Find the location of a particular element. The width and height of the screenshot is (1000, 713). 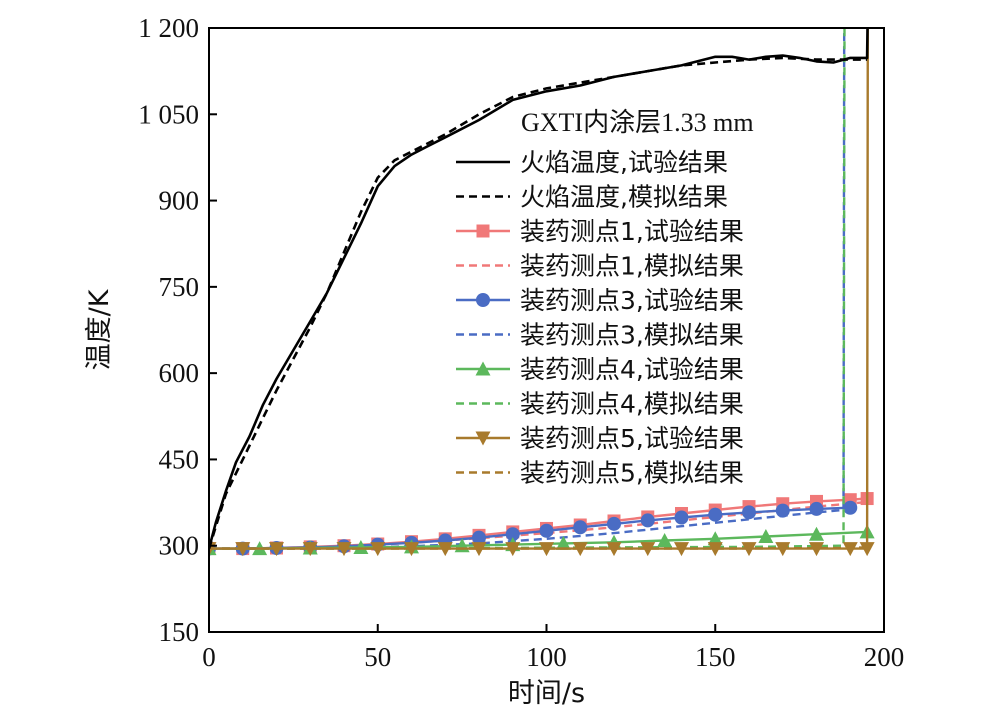

legend-label: 装药测点1,试验结果 is located at coordinates (632, 231).